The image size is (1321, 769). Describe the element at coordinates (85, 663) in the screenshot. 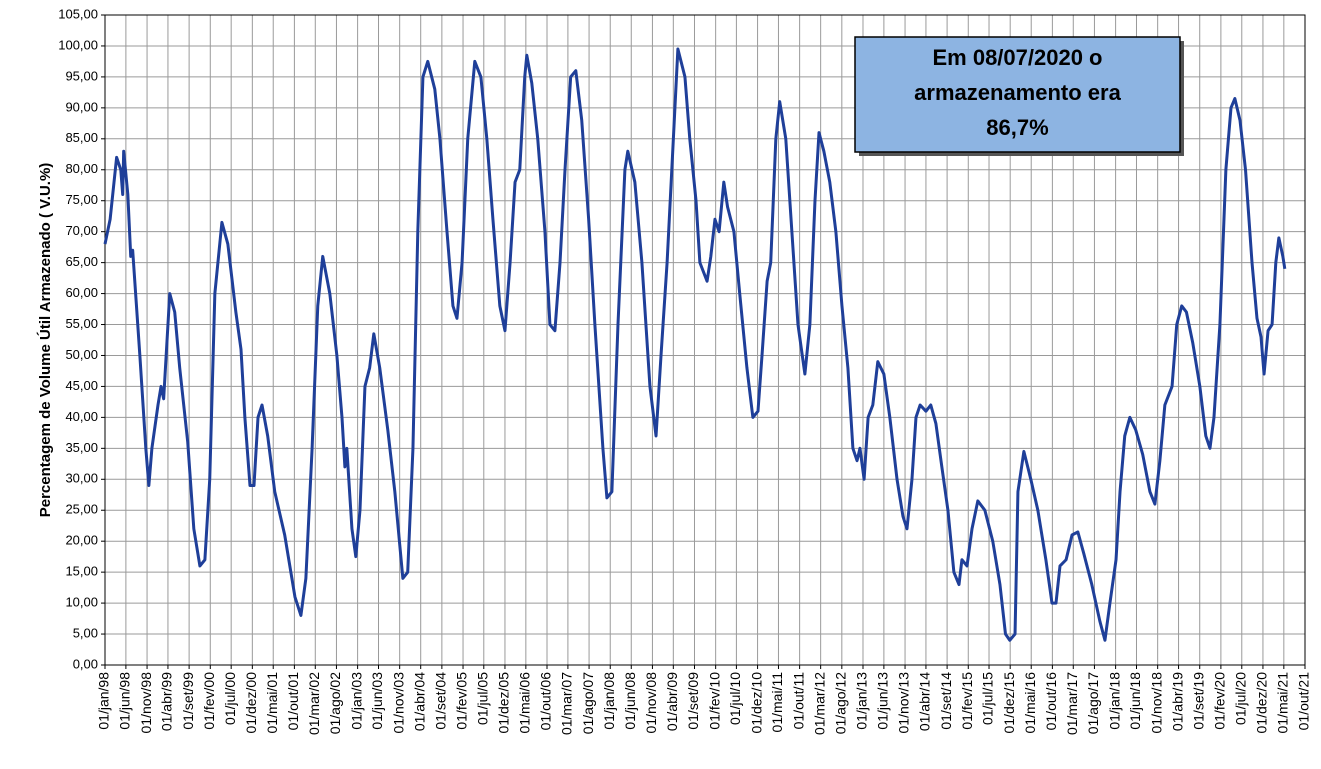

I see `y-tick-label: 0,00` at that location.